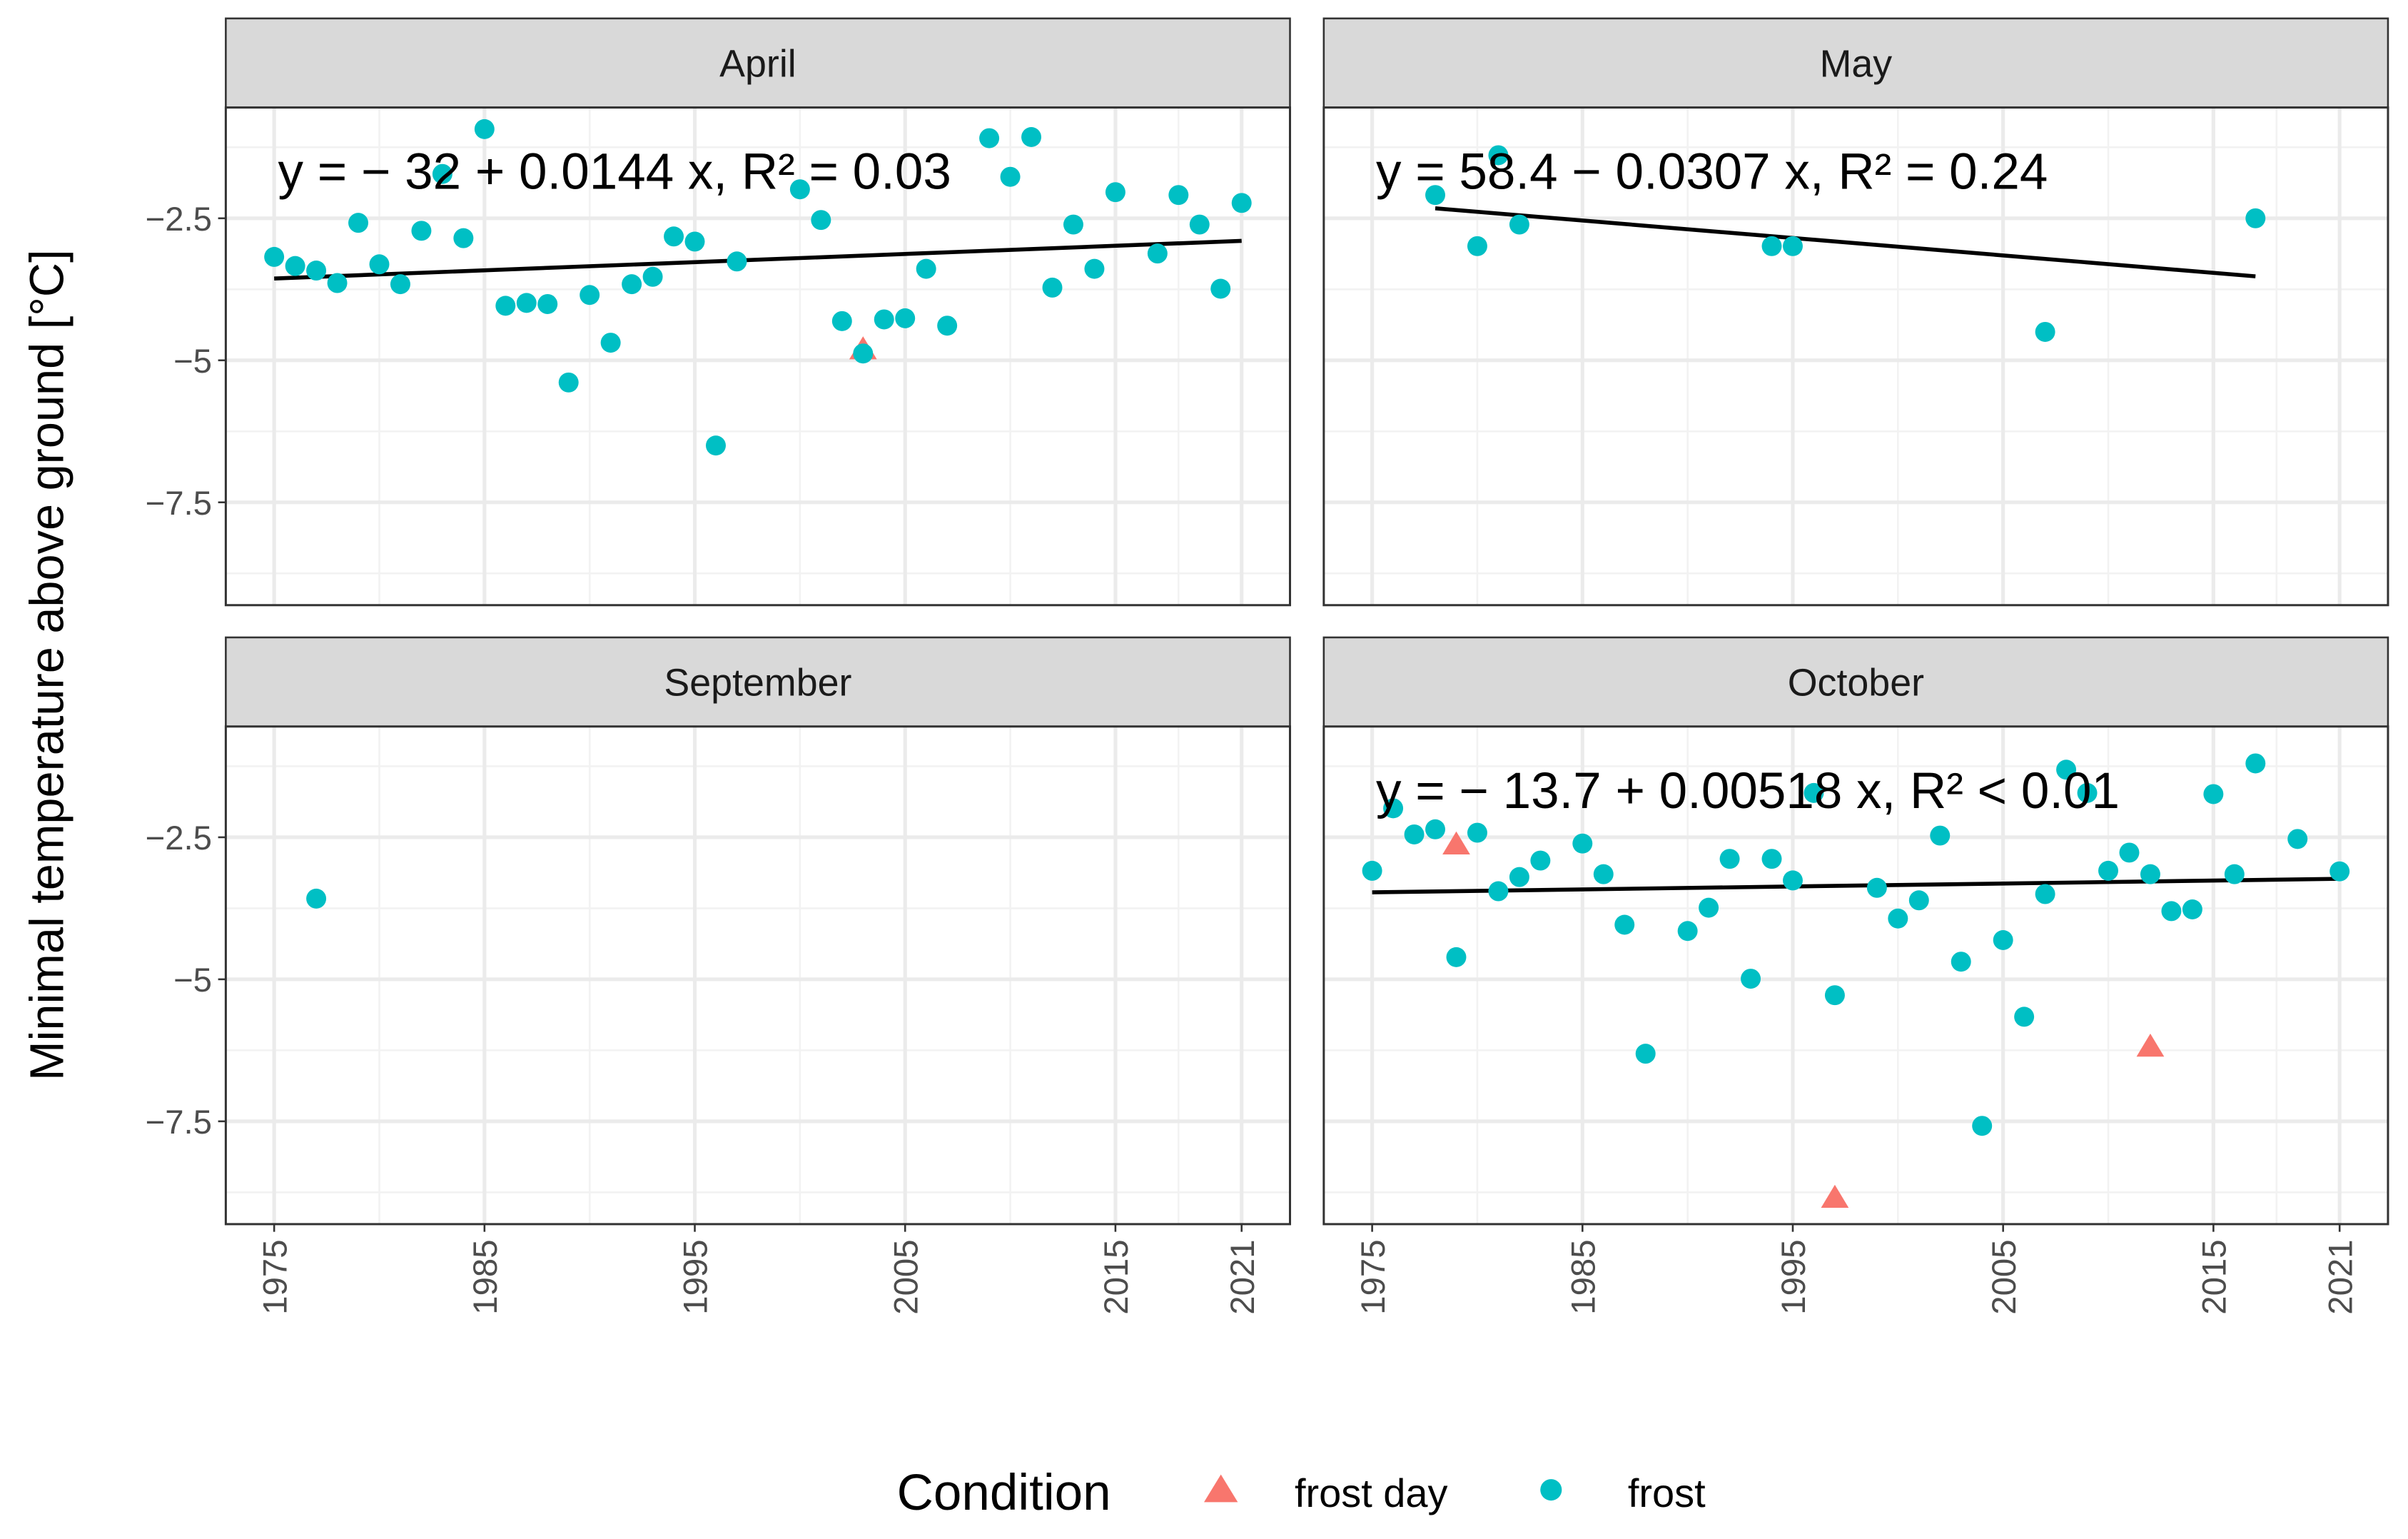 Image resolution: width=2408 pixels, height=1539 pixels. Describe the element at coordinates (47, 665) in the screenshot. I see `y-axis-label: Minimal temperature above ground [°C]` at that location.